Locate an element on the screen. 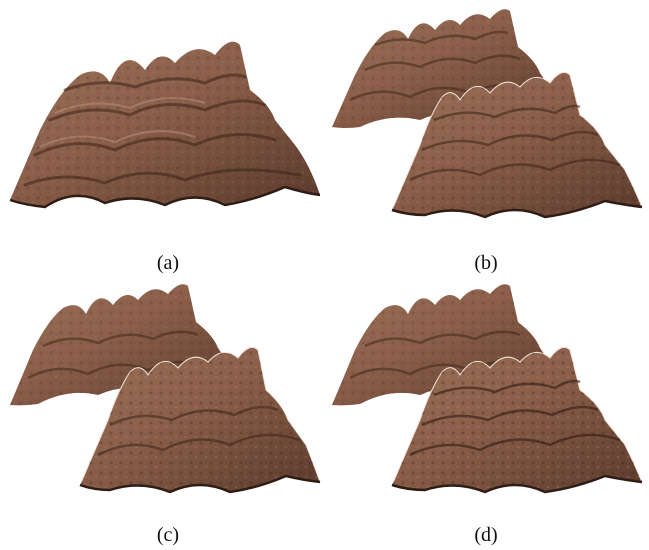  caption-d: (d) is located at coordinates (486, 535).